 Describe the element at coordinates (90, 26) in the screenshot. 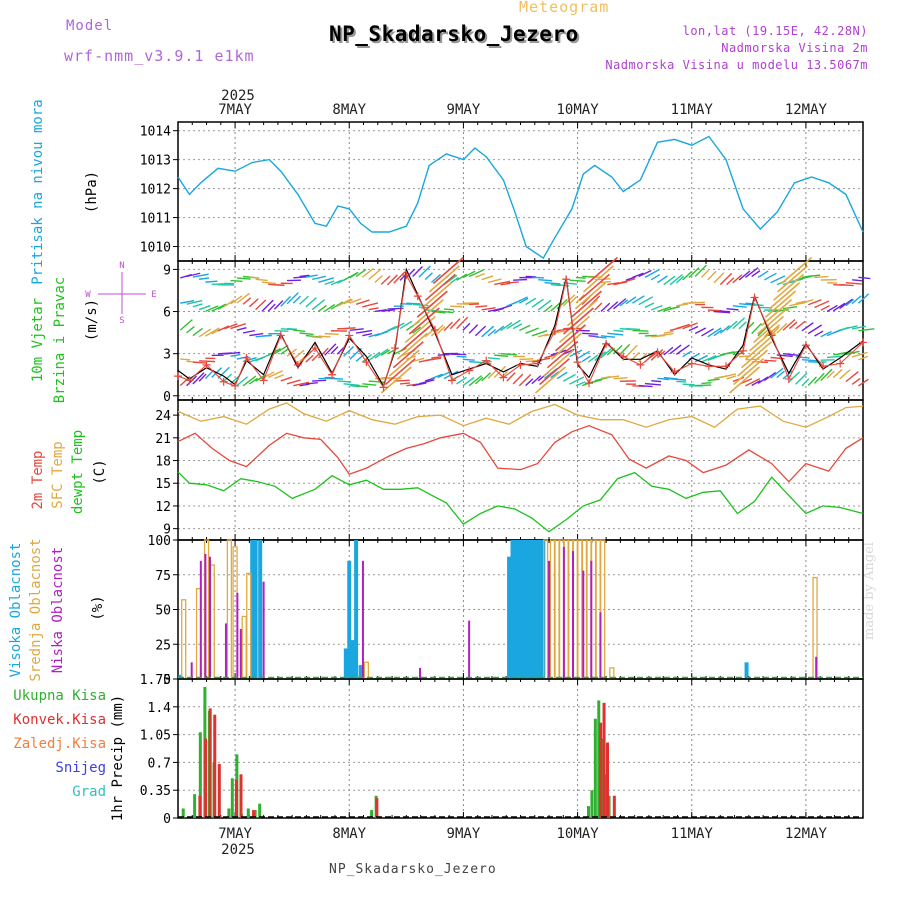

I see `model-label: Model` at that location.